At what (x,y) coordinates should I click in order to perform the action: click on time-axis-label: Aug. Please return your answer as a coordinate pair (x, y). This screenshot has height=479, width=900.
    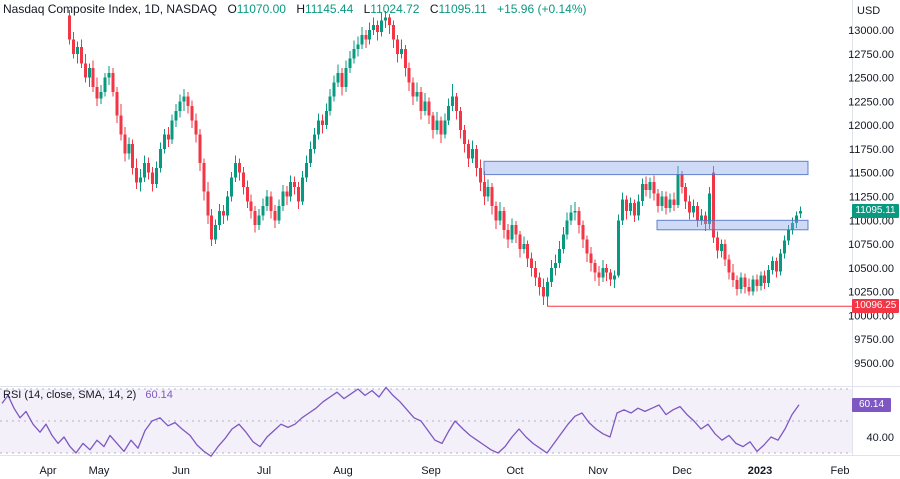
    Looking at the image, I should click on (343, 471).